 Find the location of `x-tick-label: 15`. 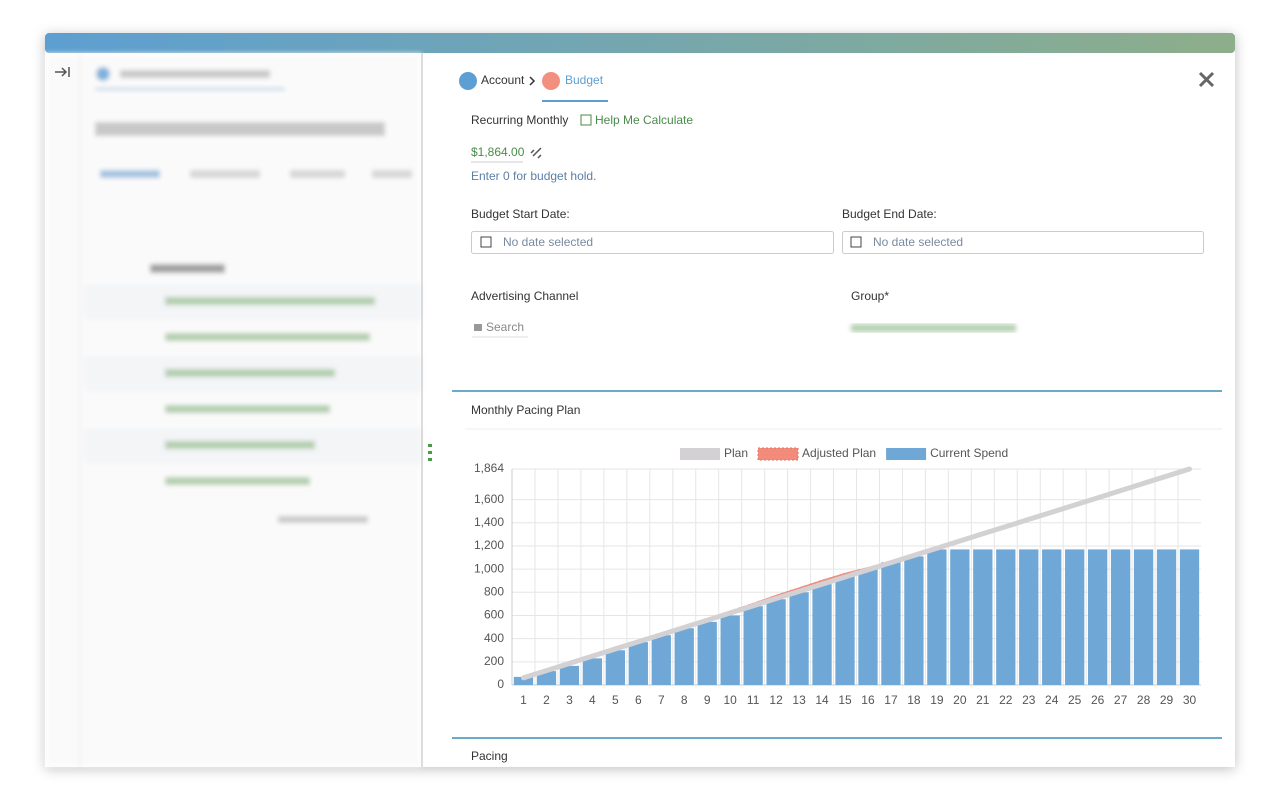

x-tick-label: 15 is located at coordinates (845, 700).